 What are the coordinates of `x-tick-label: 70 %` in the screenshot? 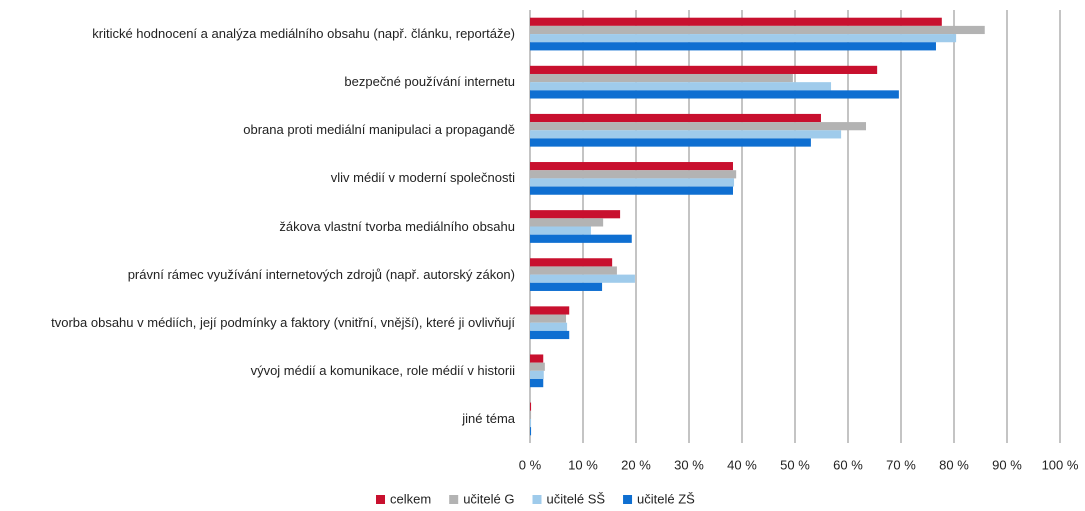 It's located at (901, 464).